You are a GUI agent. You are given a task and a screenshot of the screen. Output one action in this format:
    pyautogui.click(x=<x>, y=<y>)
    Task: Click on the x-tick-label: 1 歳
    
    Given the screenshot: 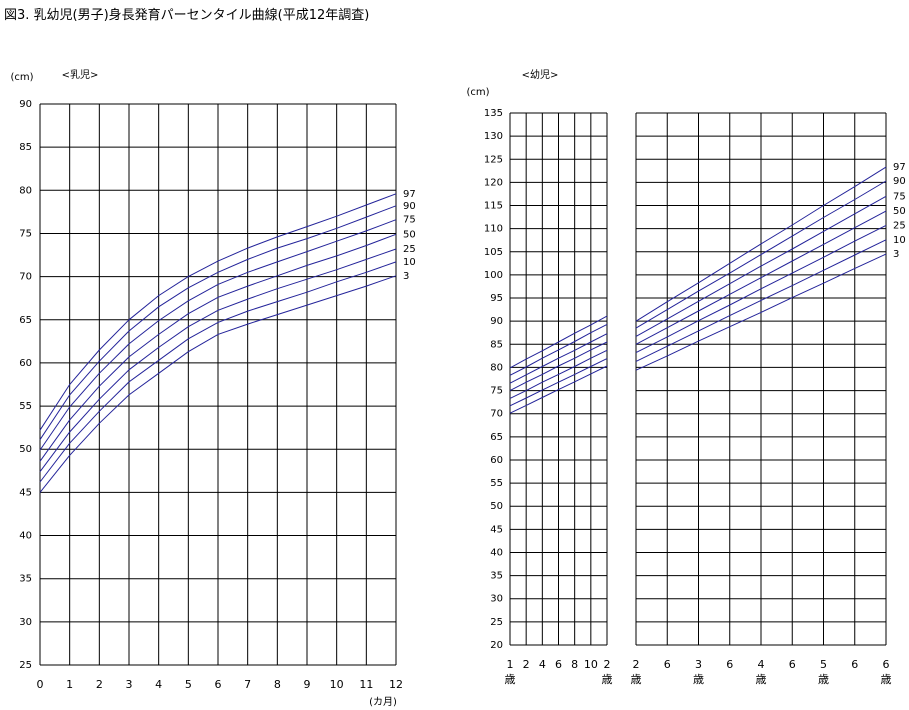 What is the action you would take?
    pyautogui.click(x=510, y=672)
    